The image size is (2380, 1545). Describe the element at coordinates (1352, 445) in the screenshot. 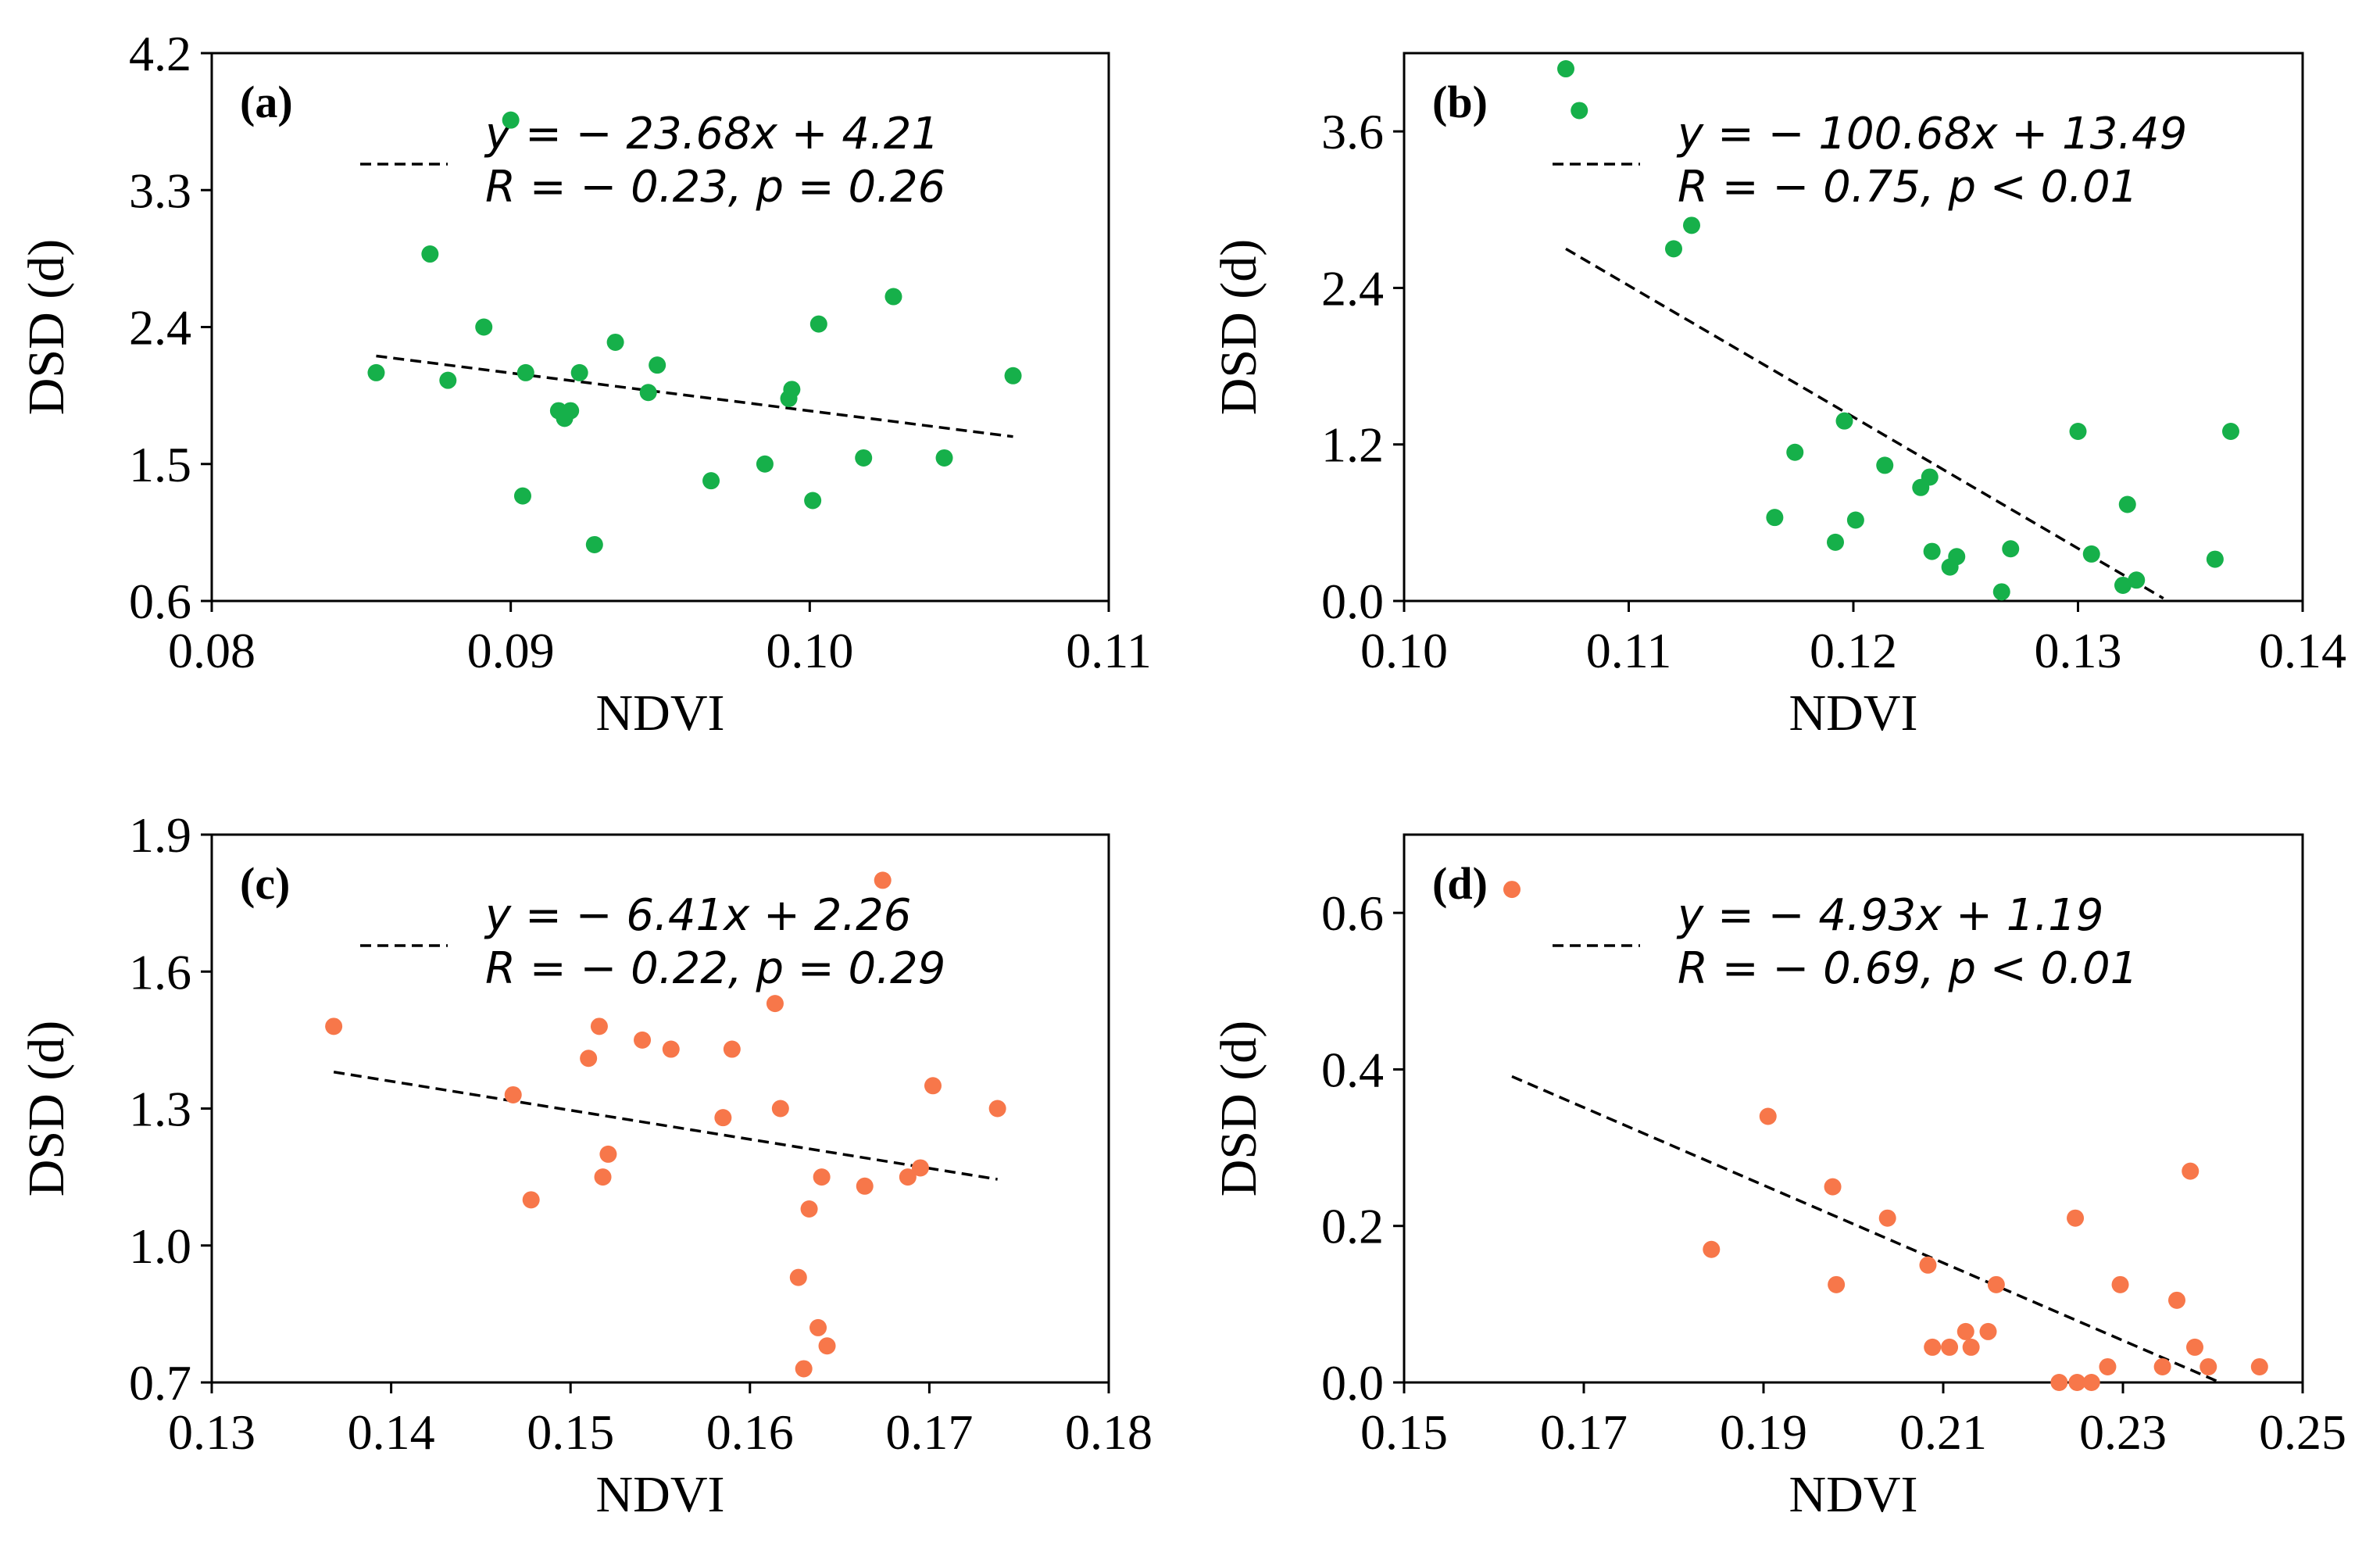

I see `y-tick-label: 1.2` at that location.